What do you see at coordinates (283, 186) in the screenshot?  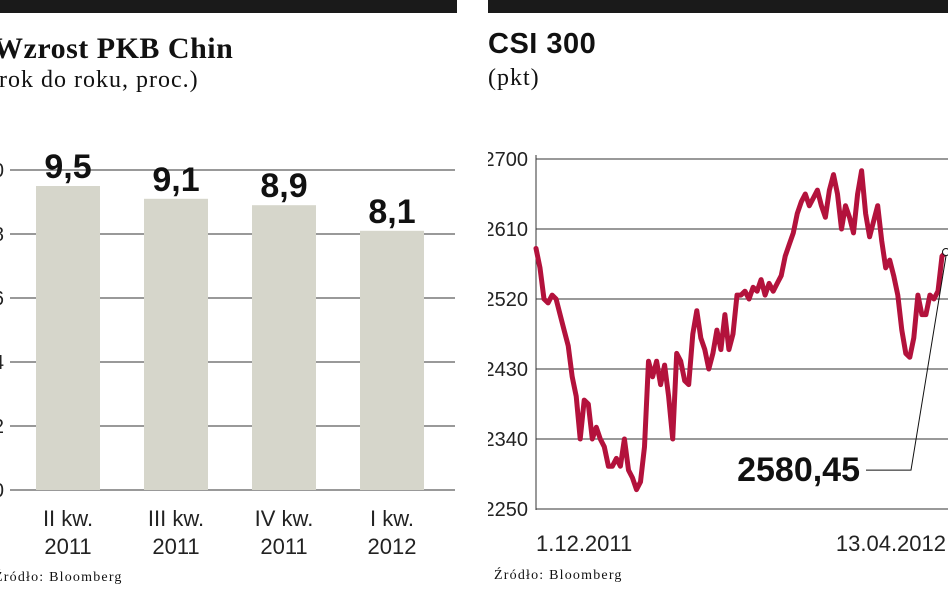 I see `bar-value-label: 8,9` at bounding box center [283, 186].